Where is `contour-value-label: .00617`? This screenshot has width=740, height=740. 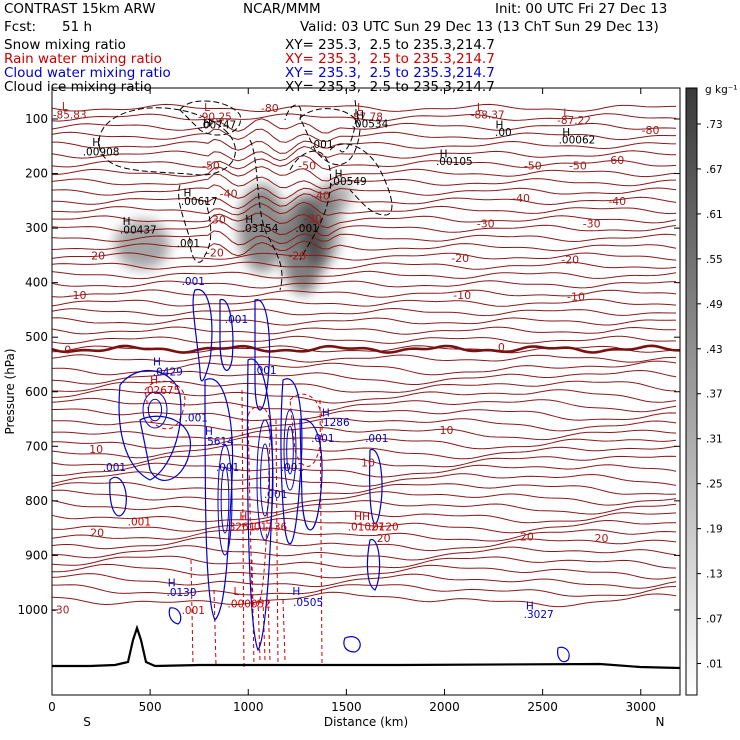
contour-value-label: .00617 is located at coordinates (199, 202).